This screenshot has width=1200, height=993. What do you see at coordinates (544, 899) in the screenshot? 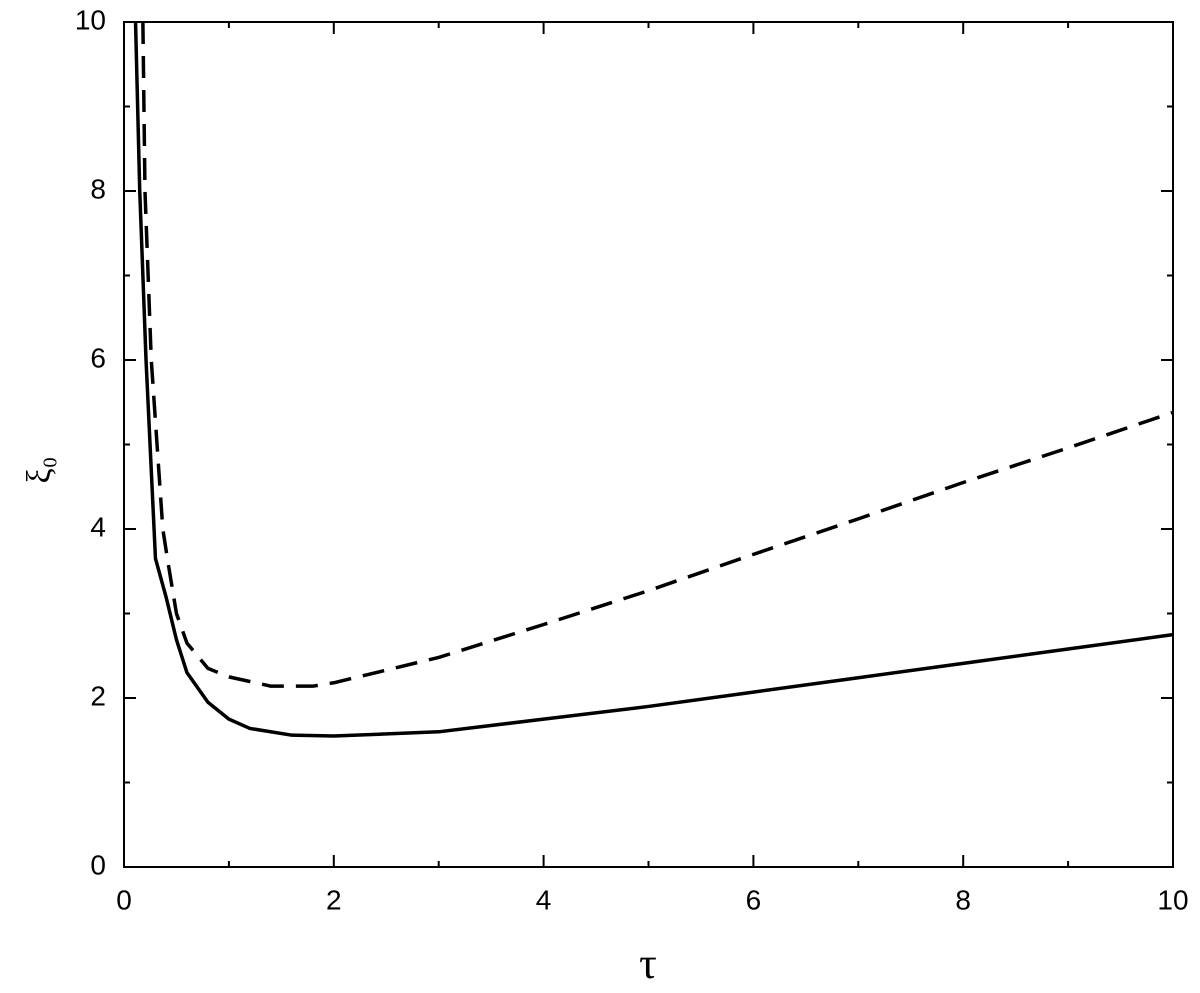
I see `x-tick-label: 4` at bounding box center [544, 899].